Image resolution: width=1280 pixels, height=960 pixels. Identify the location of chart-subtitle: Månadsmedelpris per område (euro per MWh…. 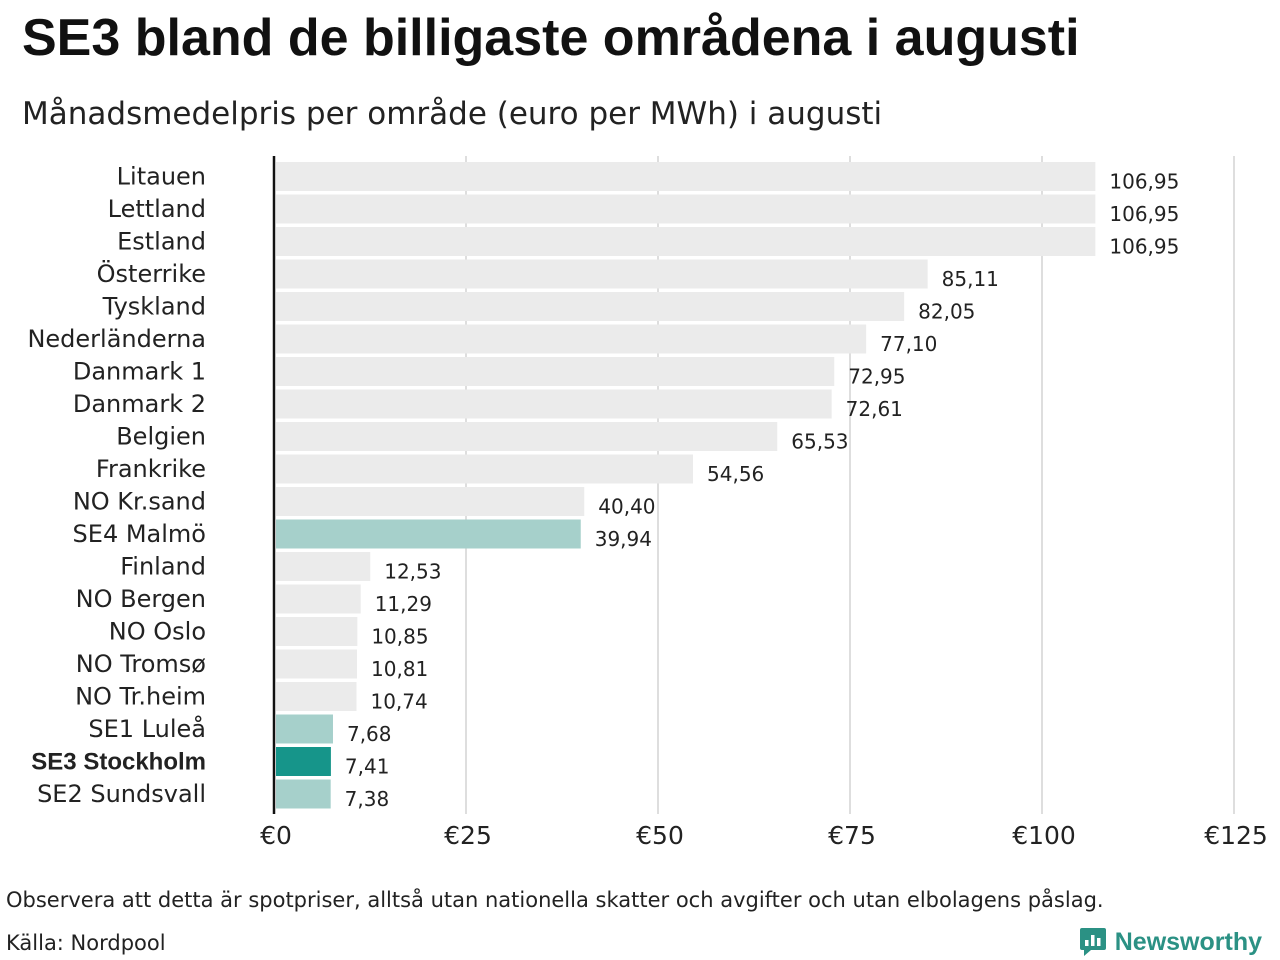
(452, 114).